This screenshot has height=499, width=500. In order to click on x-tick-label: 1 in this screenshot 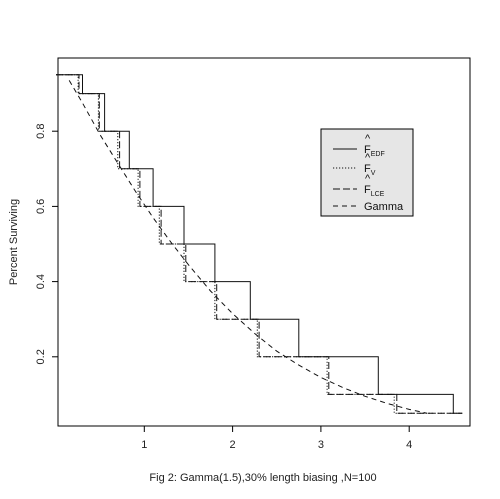, I will do `click(144, 445)`.